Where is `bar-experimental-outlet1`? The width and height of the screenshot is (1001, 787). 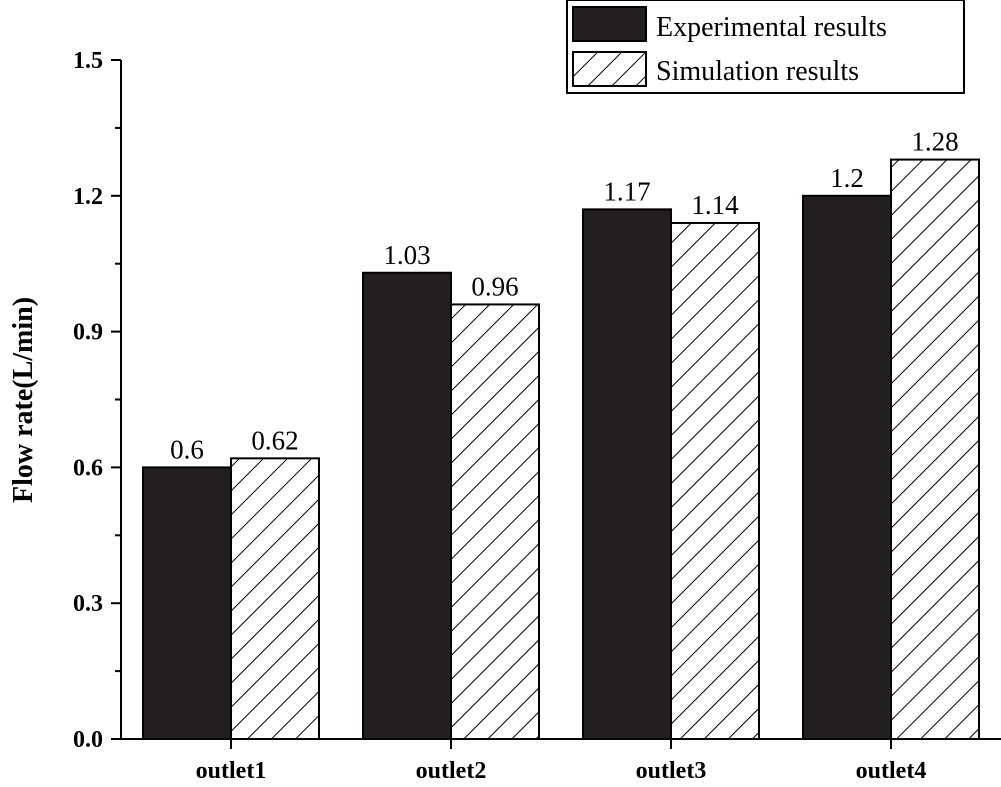 bar-experimental-outlet1 is located at coordinates (187, 603).